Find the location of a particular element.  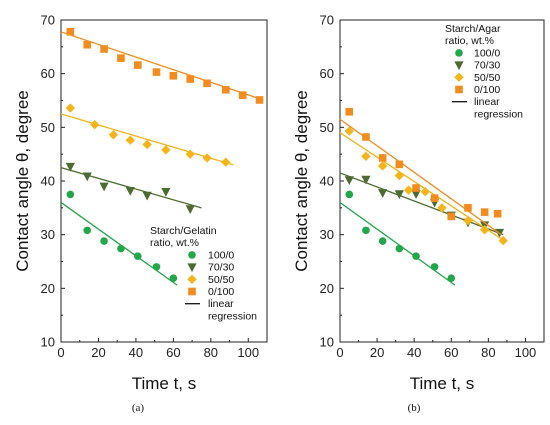

panel-a-x-tick-label: 80 is located at coordinates (211, 352).